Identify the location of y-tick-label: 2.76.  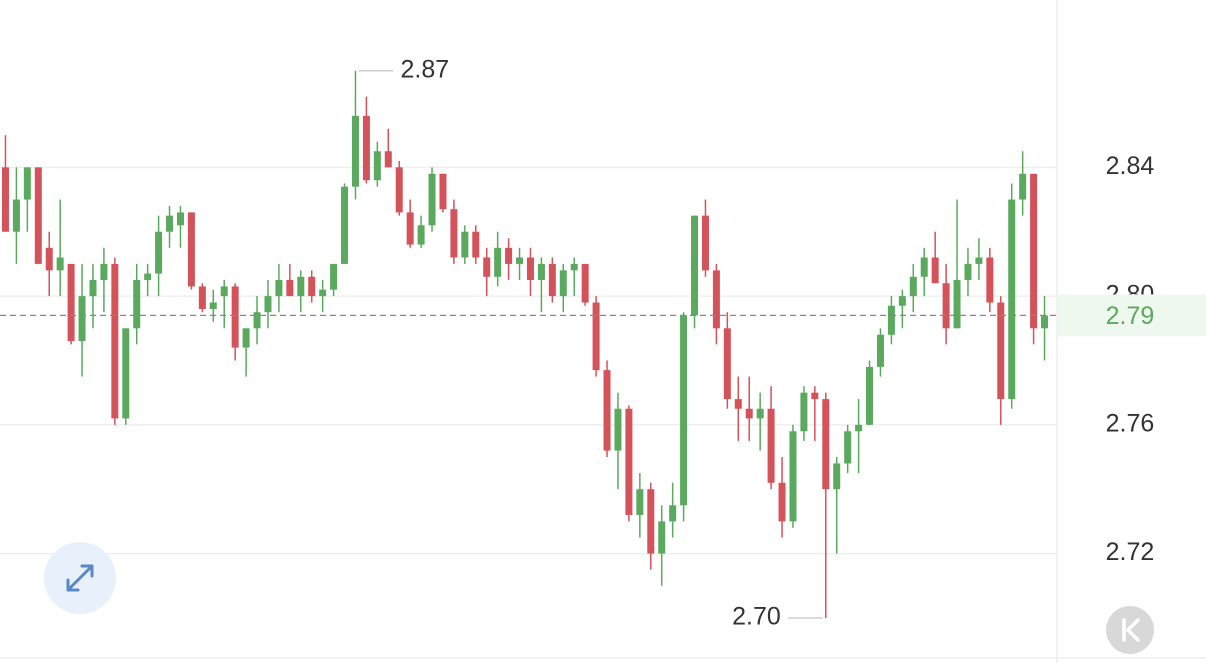
(1130, 423).